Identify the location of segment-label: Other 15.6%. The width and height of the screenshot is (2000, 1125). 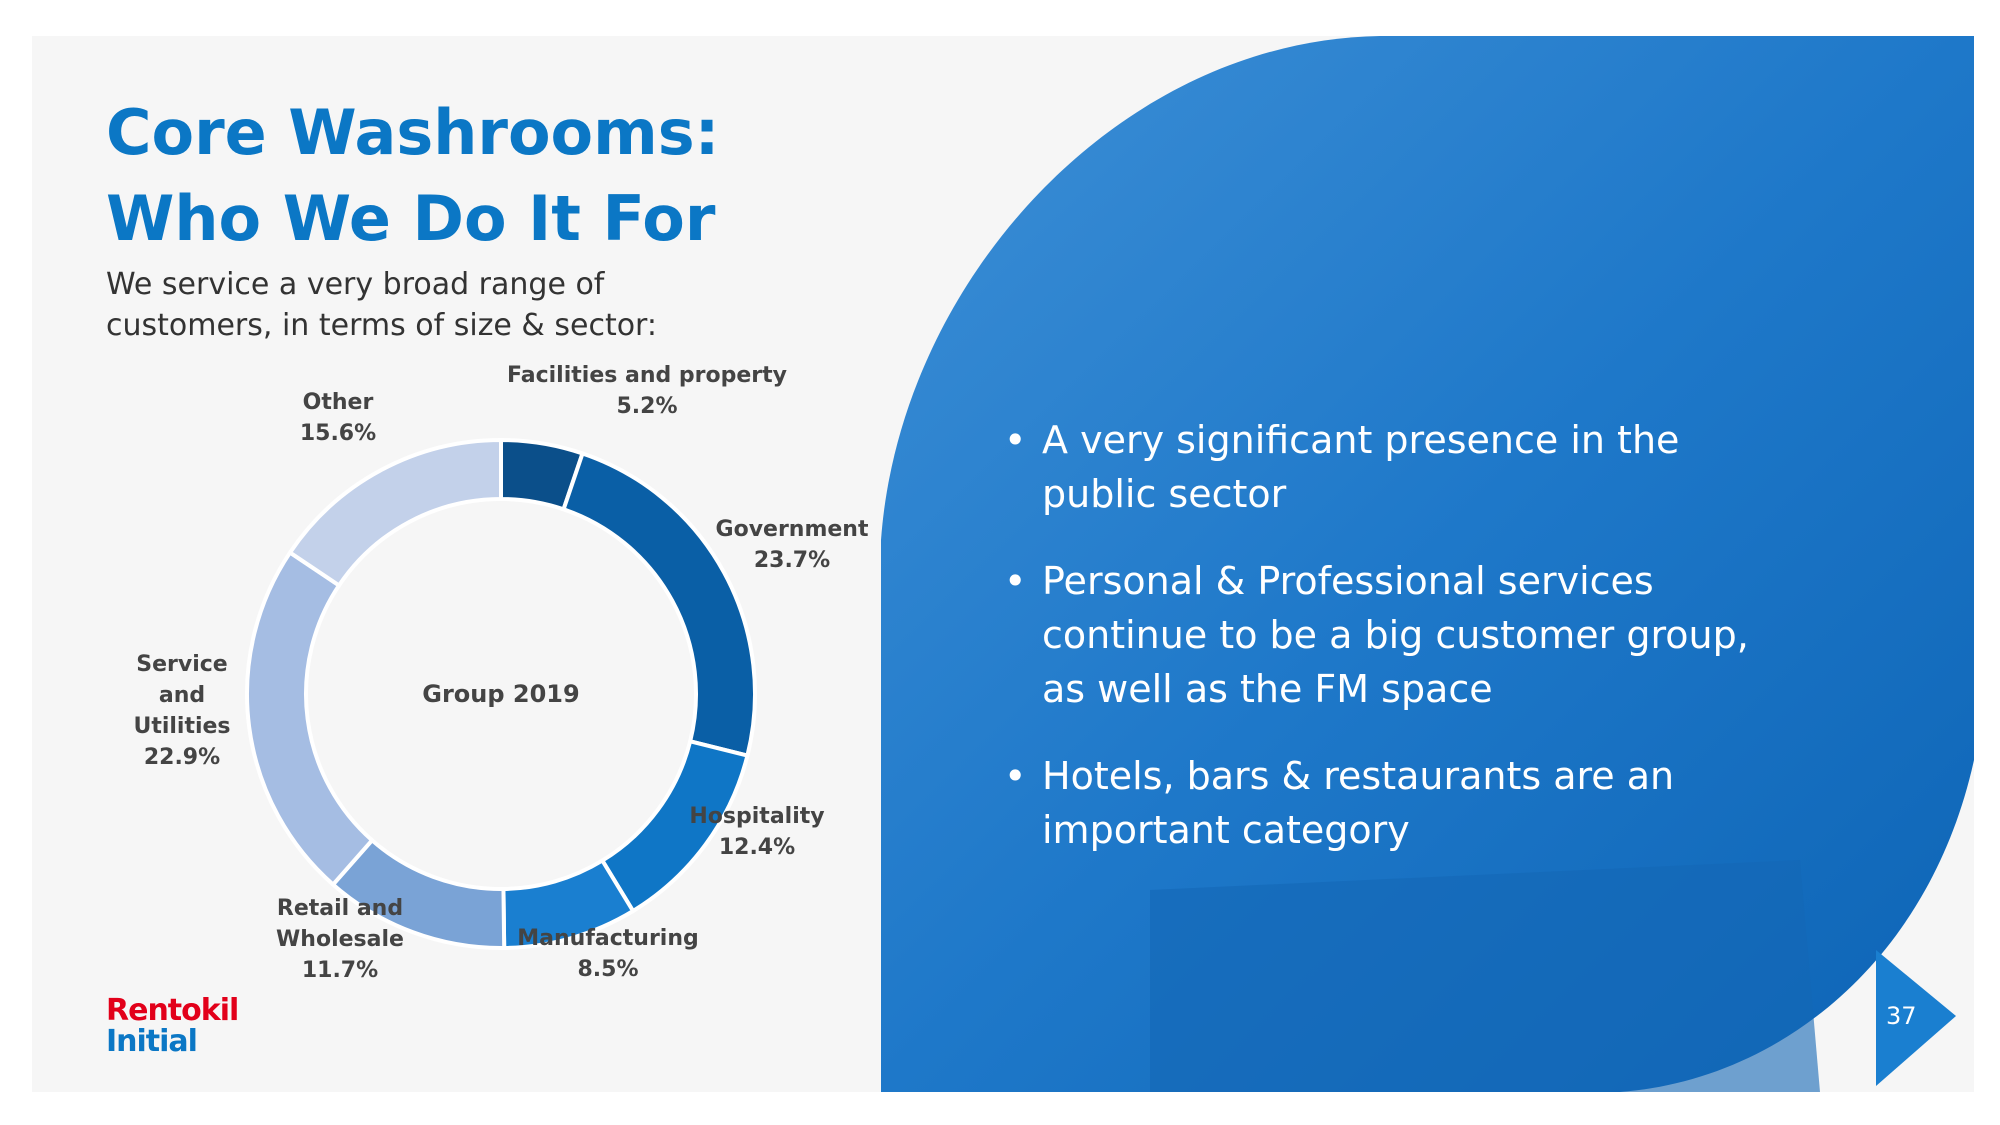
(338, 418).